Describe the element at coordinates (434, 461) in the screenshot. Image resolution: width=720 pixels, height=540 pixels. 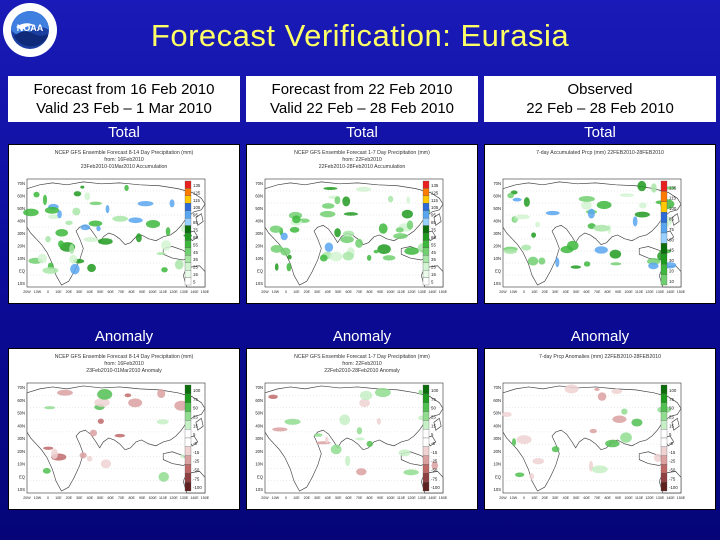
I see `scale-label: -25` at that location.